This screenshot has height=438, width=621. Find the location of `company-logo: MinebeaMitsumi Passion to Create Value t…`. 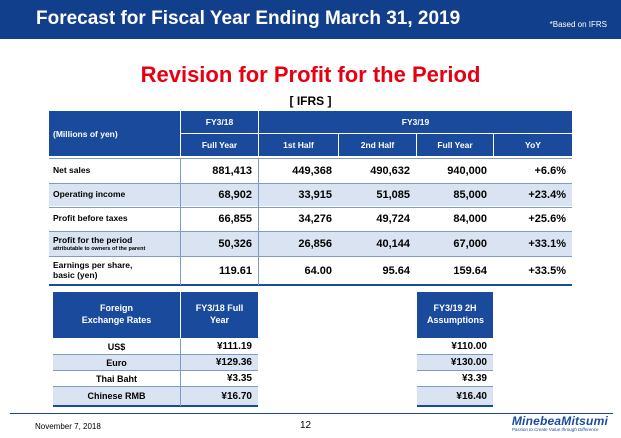

company-logo: MinebeaMitsumi Passion to Create Value t… is located at coordinates (560, 423).